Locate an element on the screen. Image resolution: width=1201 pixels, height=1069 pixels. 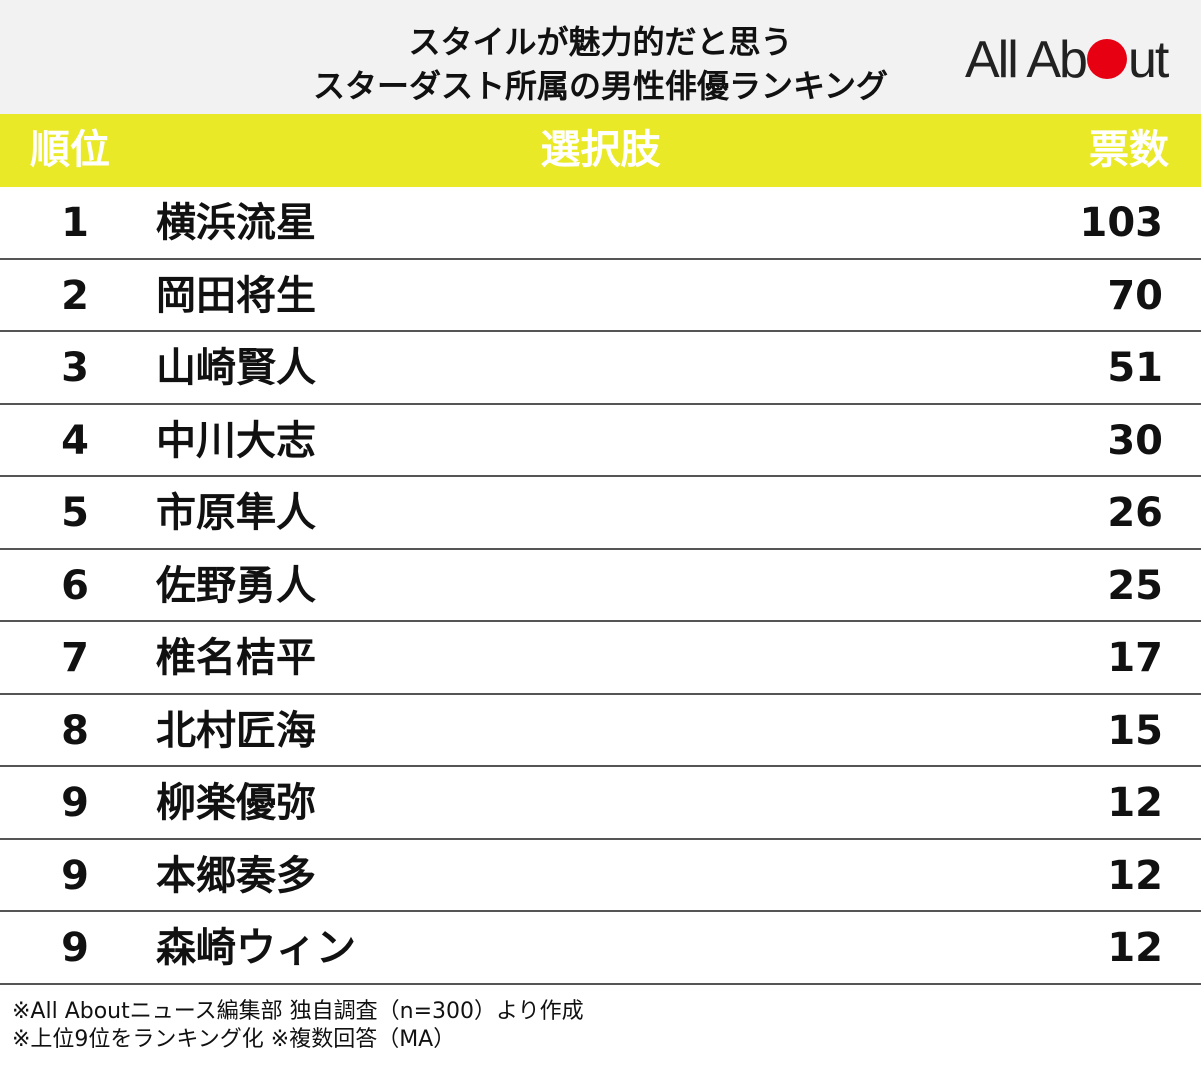
name-cell: 柳楽優弥 is located at coordinates (236, 803).